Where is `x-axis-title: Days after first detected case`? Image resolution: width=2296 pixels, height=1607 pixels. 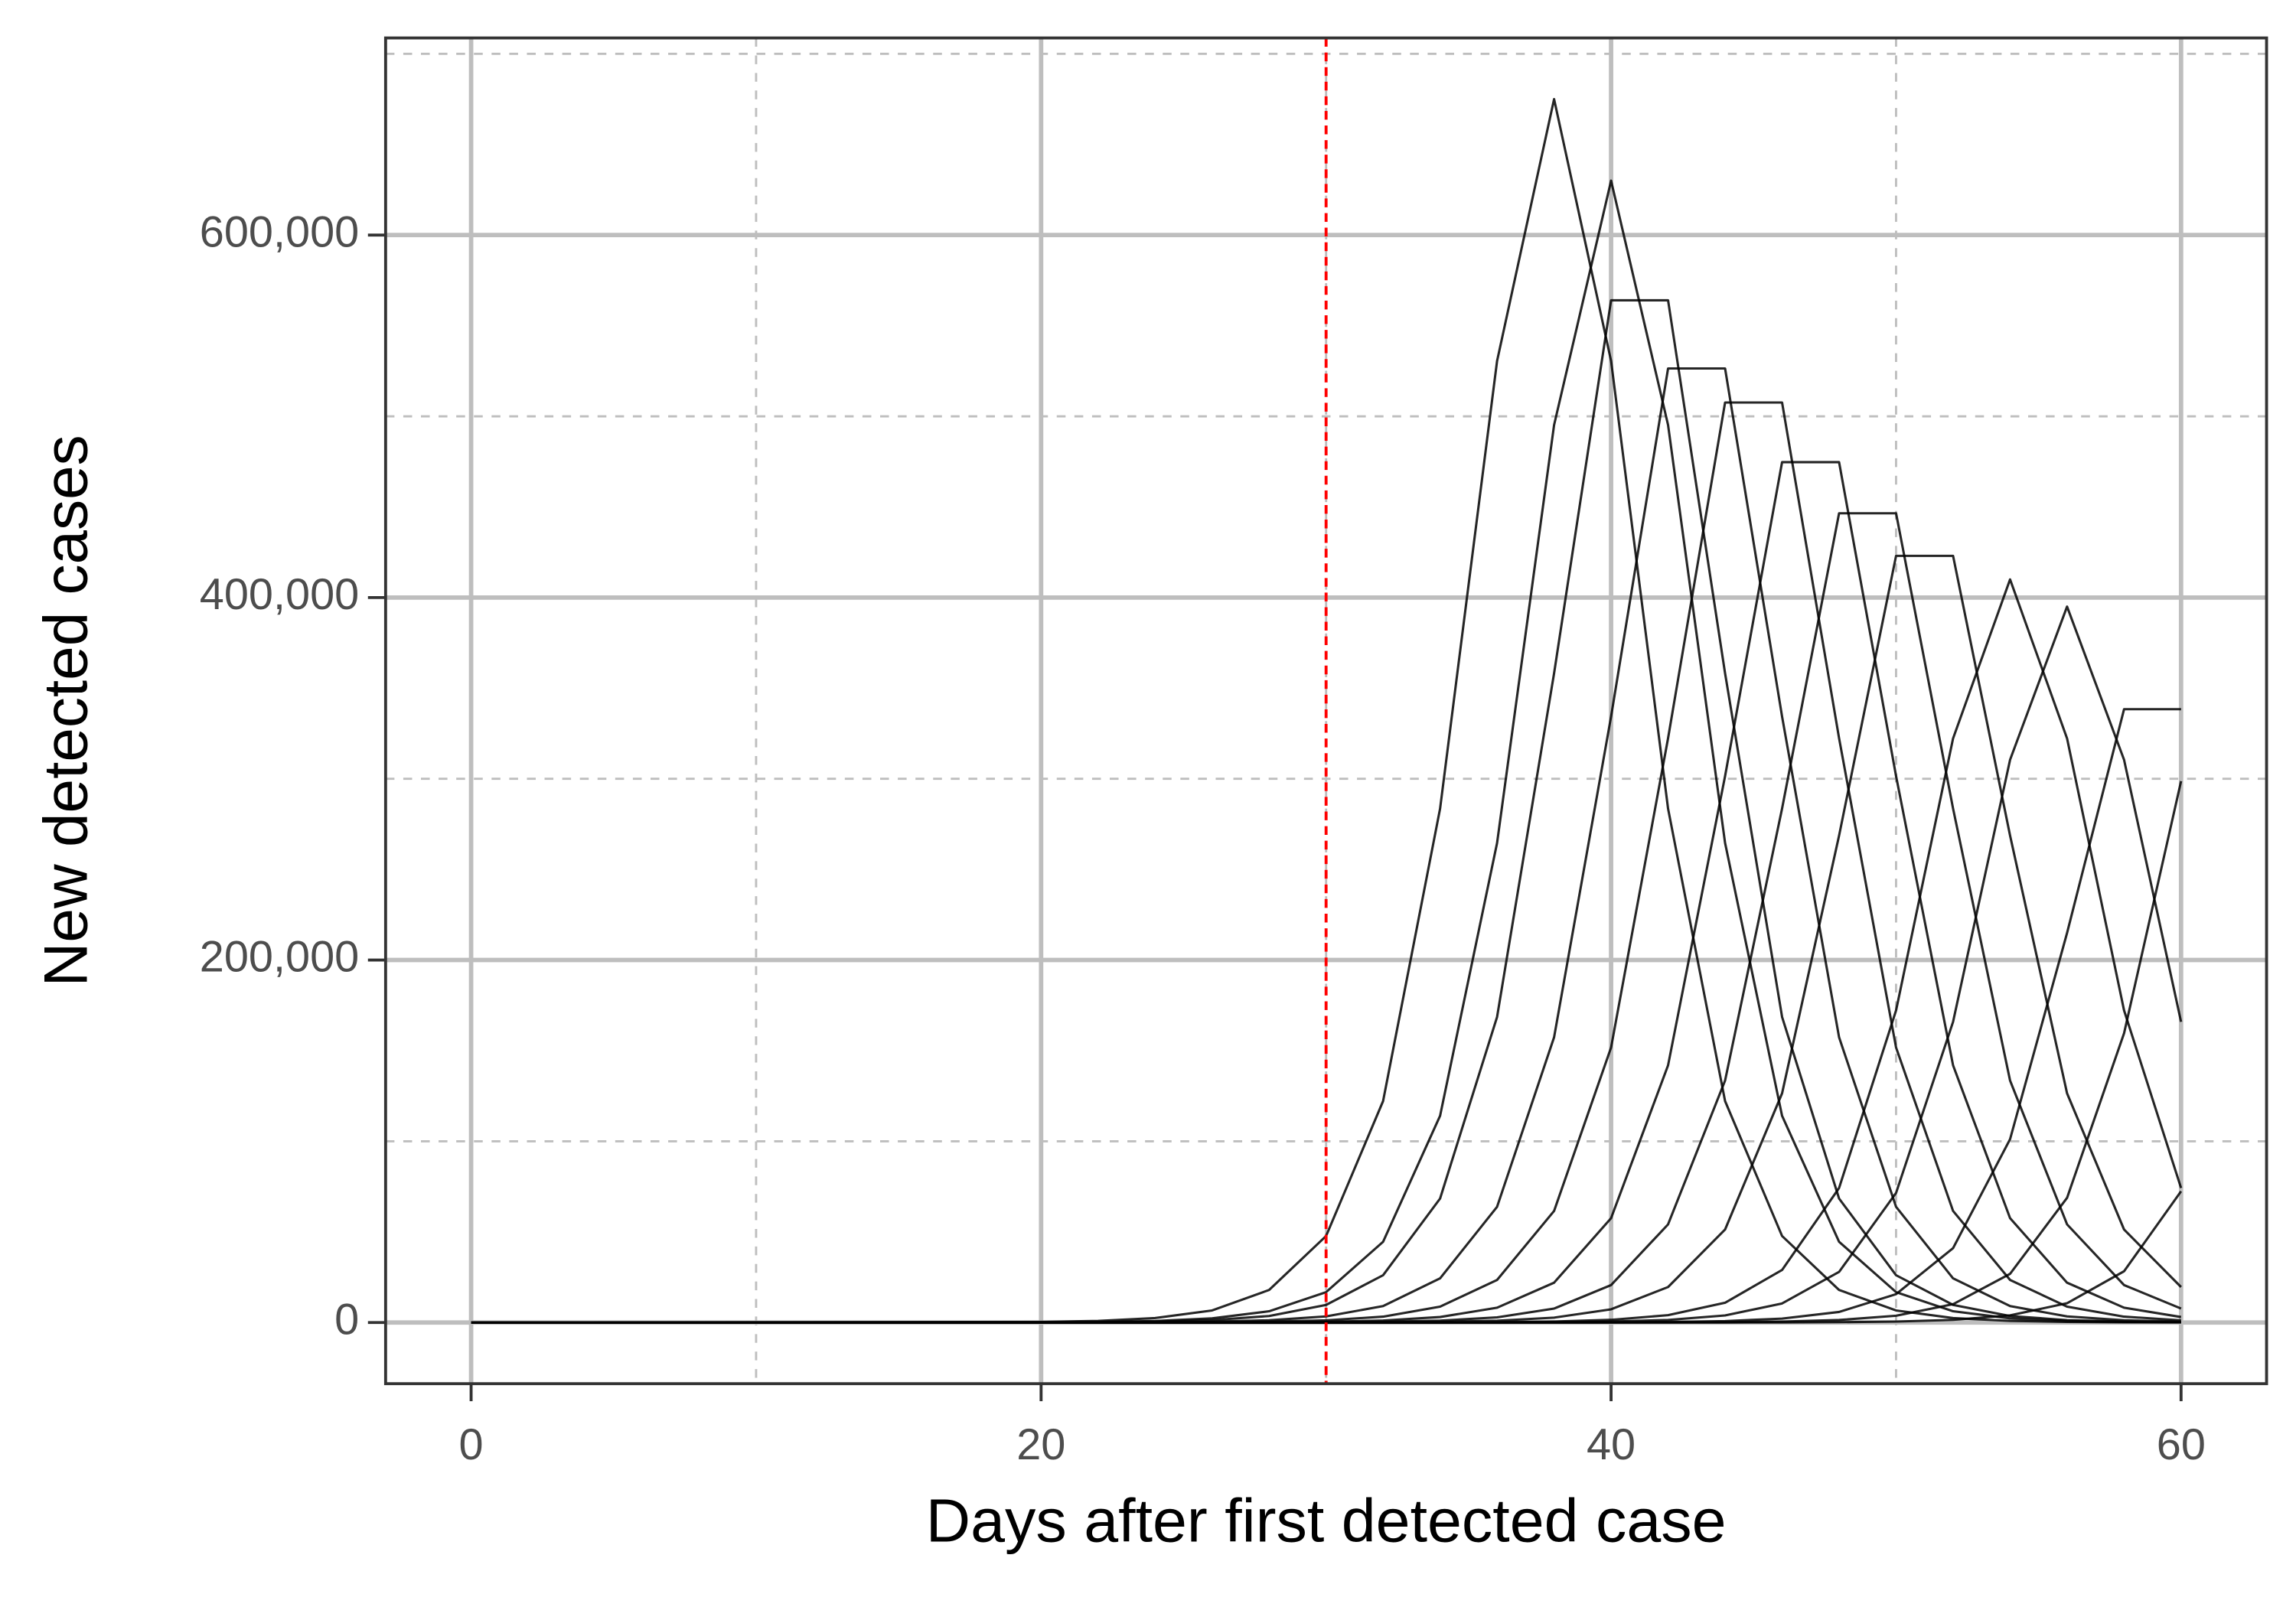 x-axis-title: Days after first detected case is located at coordinates (1326, 1521).